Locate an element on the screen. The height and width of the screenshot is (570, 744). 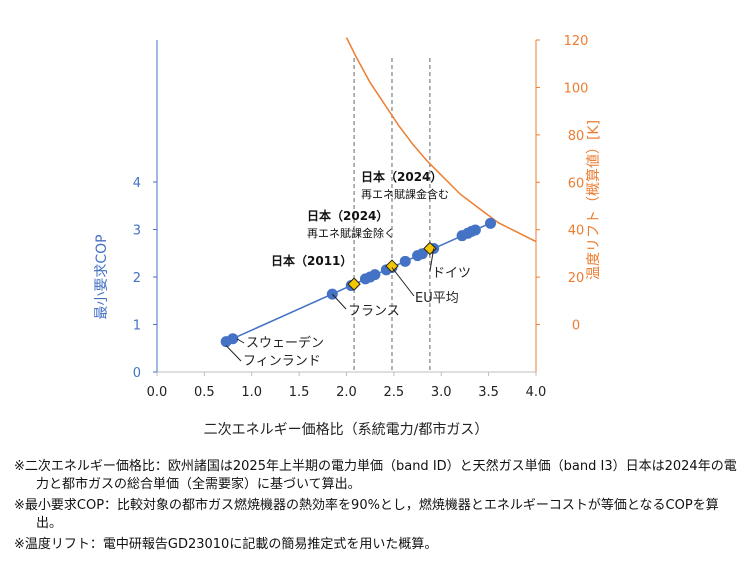
y2-tick-labels: 0 20 40 60 80 100 120 is located at coordinates (562, 184).